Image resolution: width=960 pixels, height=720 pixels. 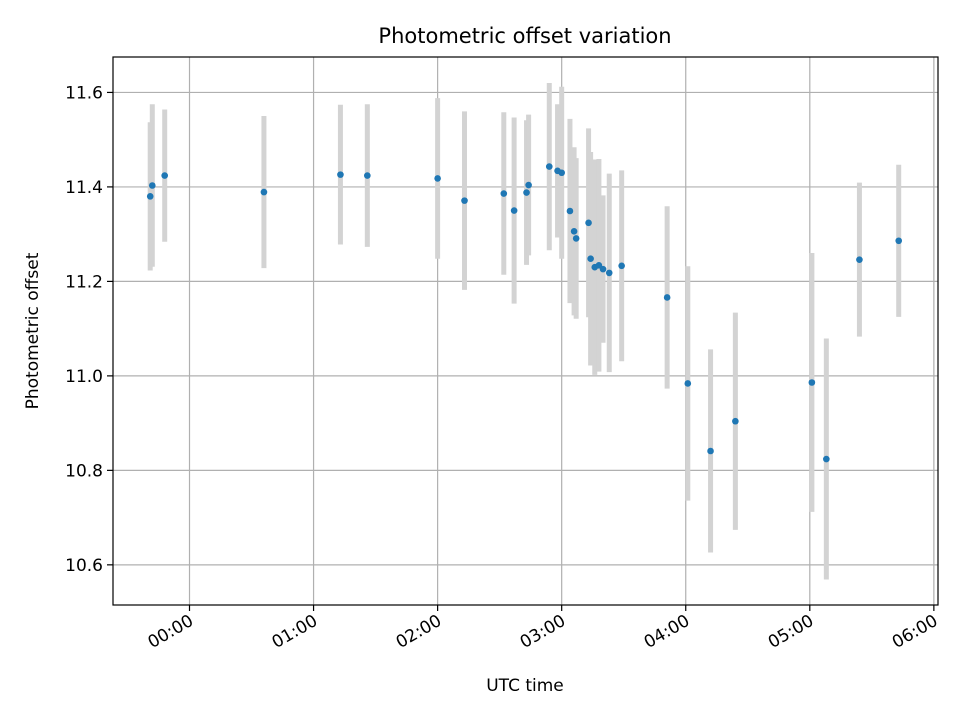 What do you see at coordinates (525, 686) in the screenshot?
I see `x-axis-label: UTC time` at bounding box center [525, 686].